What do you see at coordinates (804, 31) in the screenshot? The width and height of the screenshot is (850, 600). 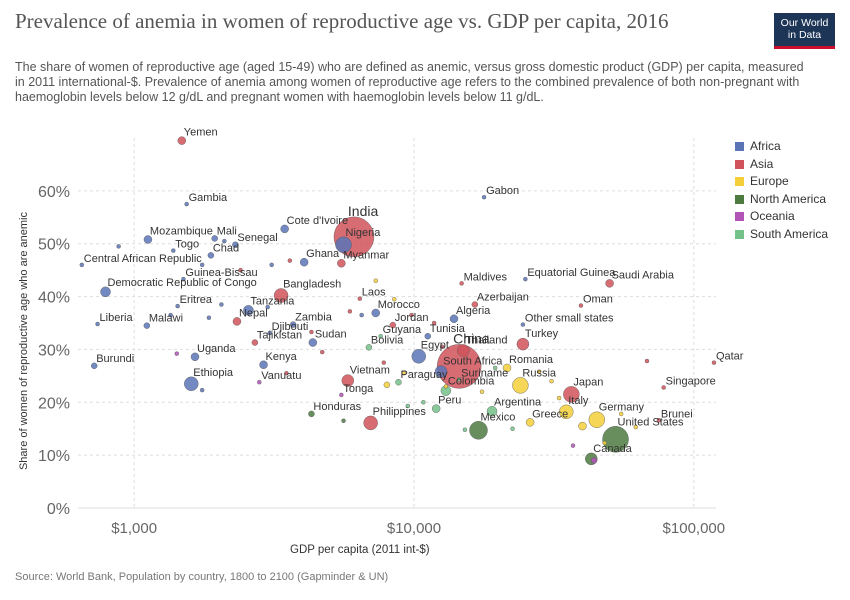 I see `owid-logo: Our World in Data` at bounding box center [804, 31].